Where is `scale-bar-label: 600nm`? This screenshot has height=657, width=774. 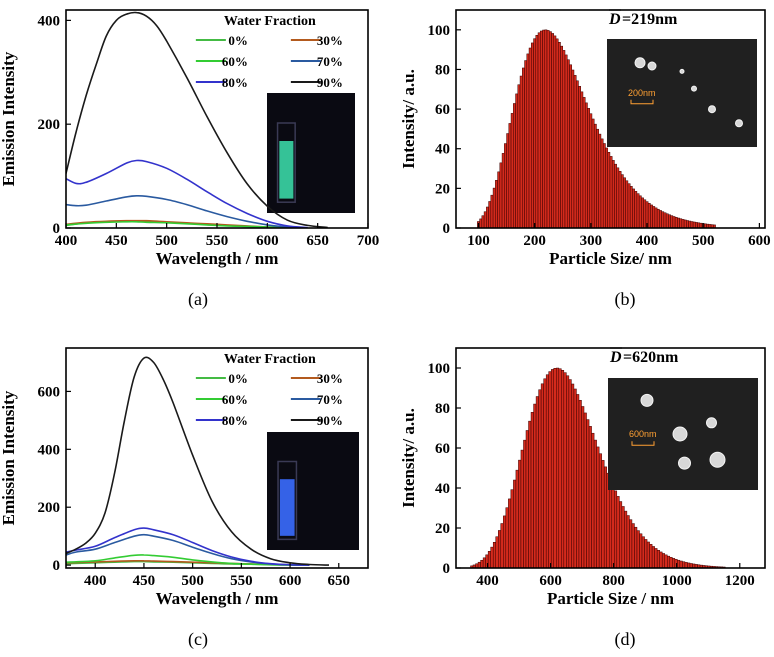
scale-bar-label: 600nm is located at coordinates (643, 434).